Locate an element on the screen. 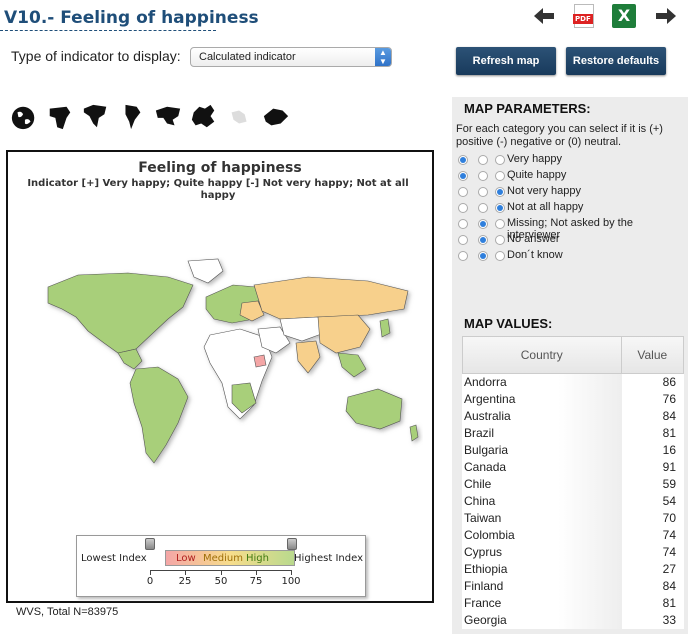 The width and height of the screenshot is (688, 634). table-row: Chile 59 is located at coordinates (573, 484).